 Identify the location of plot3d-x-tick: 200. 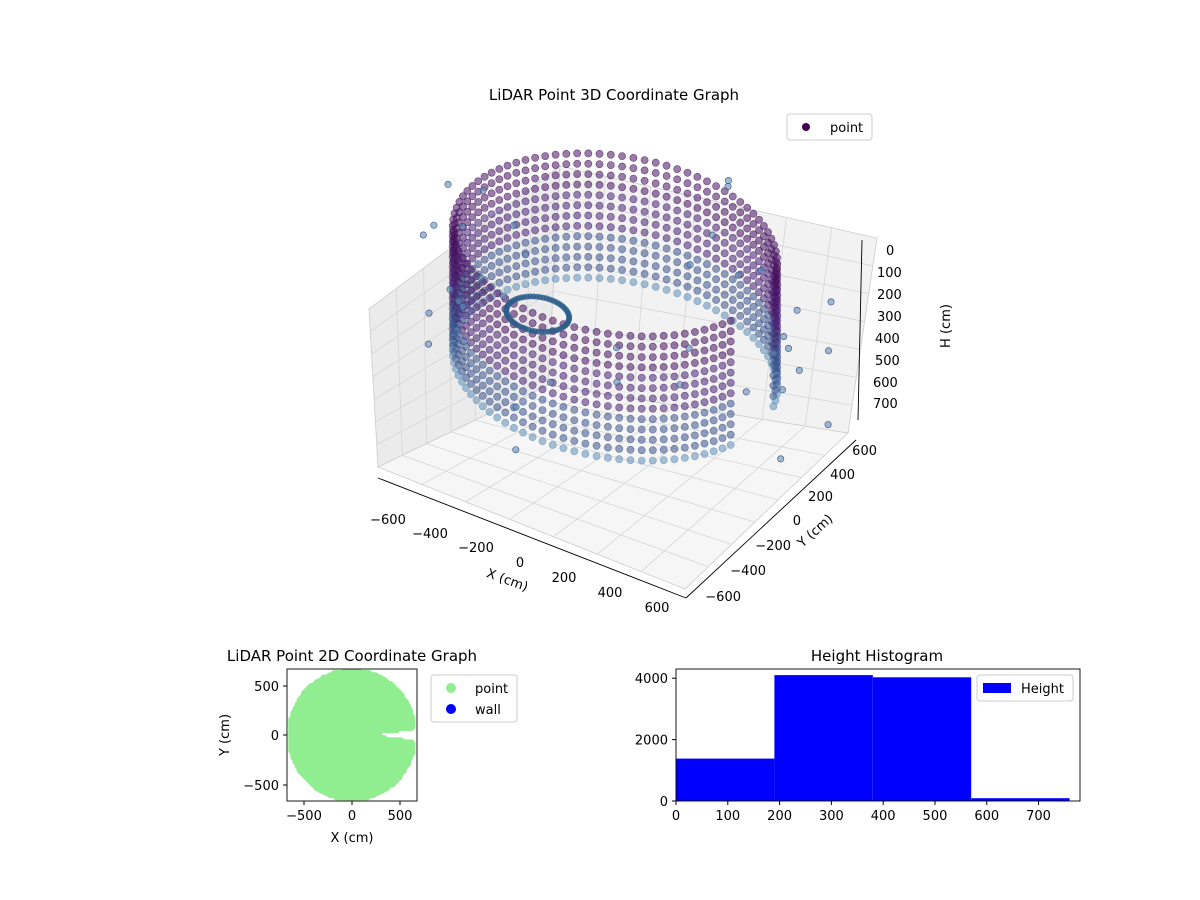
(564, 578).